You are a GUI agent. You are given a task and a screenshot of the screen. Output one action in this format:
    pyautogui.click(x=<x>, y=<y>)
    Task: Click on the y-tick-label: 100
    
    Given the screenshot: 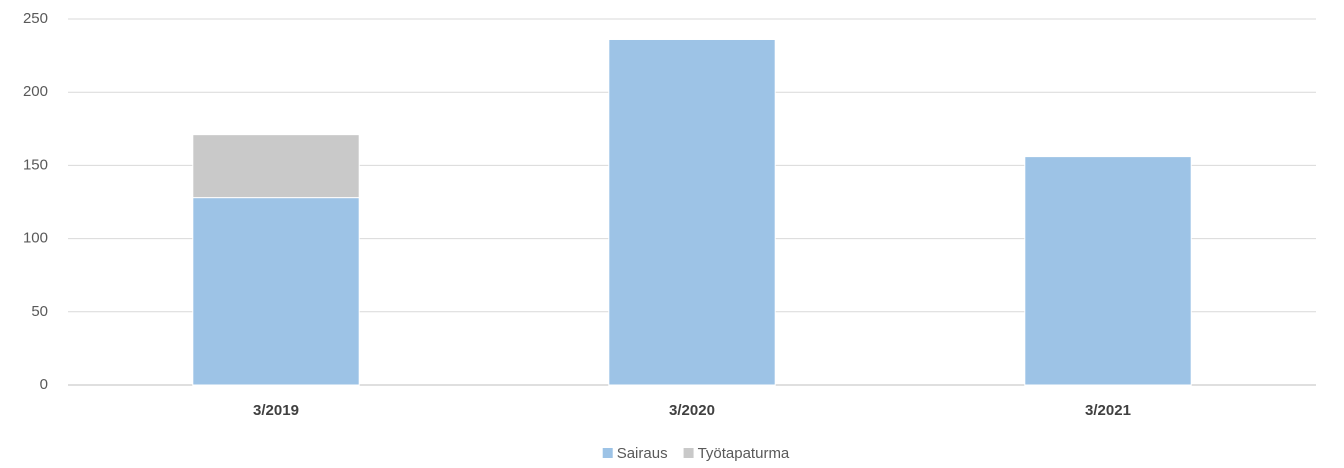 What is the action you would take?
    pyautogui.click(x=35, y=238)
    